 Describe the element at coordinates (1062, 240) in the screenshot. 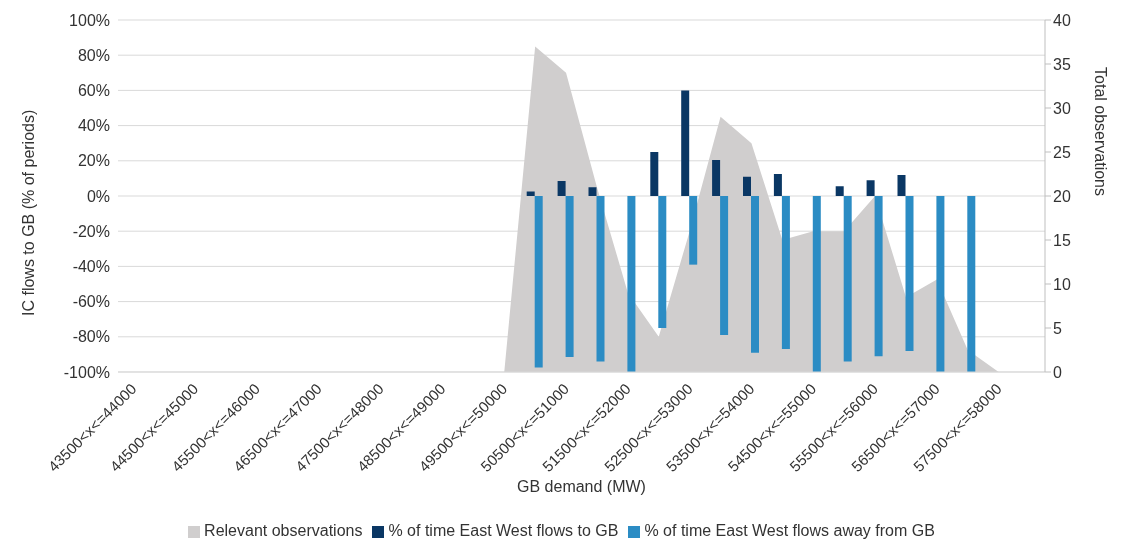

I see `y2-tick-label: 15` at that location.